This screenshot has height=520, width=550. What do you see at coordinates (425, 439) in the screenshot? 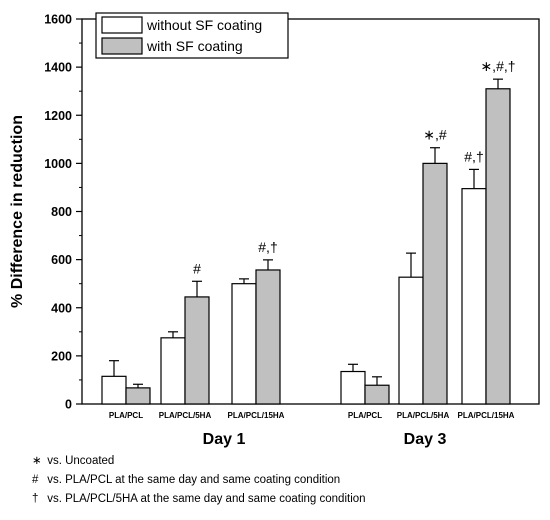
I see `group-label: Day 3` at bounding box center [425, 439].